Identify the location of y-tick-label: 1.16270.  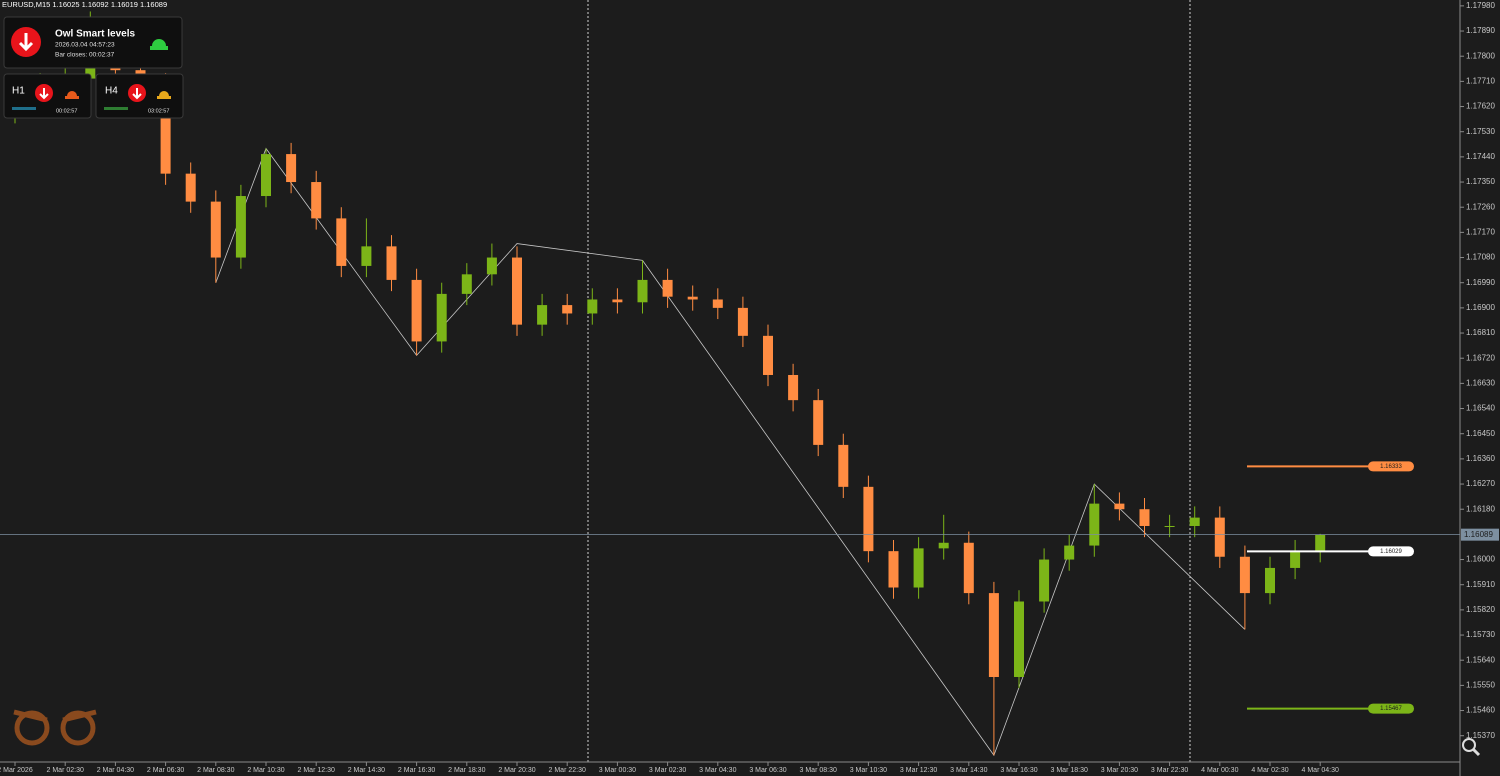
(1480, 483).